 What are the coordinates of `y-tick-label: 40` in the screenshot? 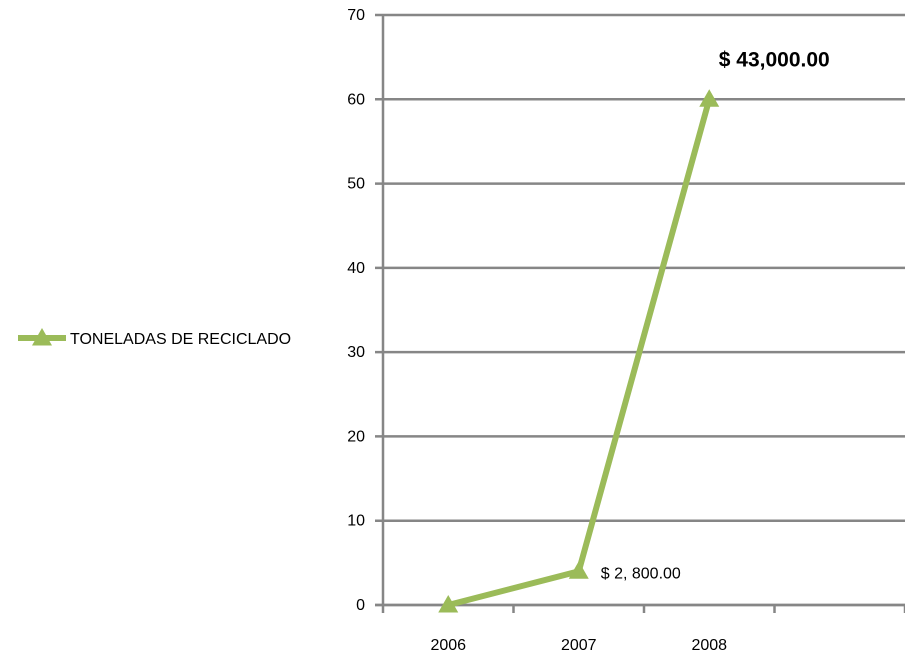 It's located at (356, 268).